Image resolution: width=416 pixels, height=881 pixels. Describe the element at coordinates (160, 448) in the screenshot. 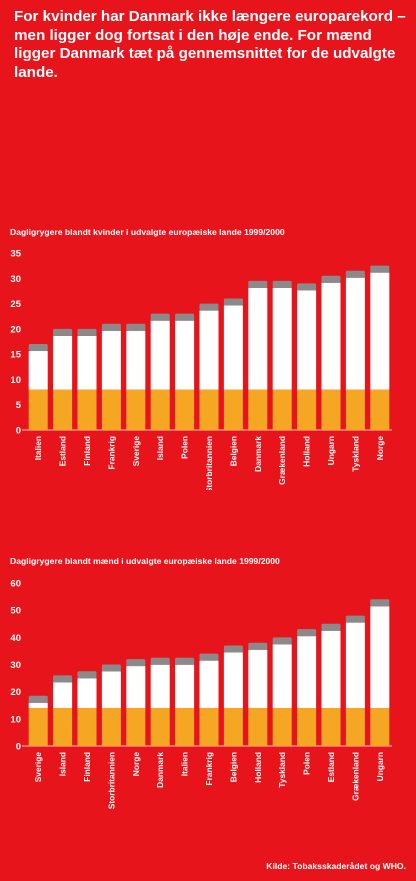

I see `women-category-label: Island` at that location.